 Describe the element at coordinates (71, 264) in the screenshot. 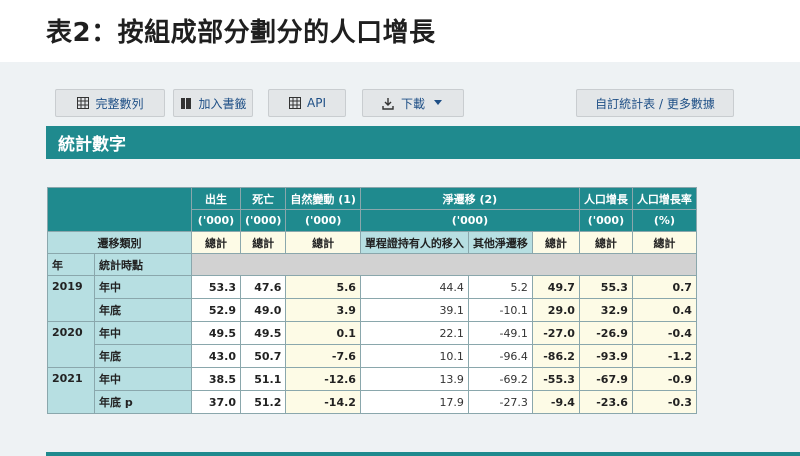

I see `label-year: 年` at that location.